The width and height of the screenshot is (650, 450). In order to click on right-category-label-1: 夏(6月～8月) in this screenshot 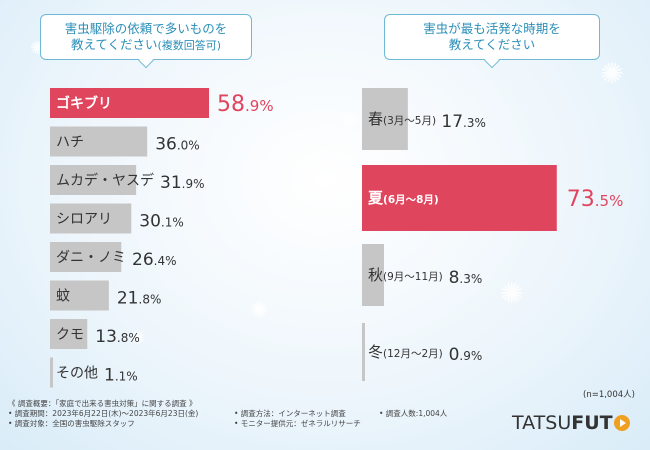, I will do `click(403, 198)`.